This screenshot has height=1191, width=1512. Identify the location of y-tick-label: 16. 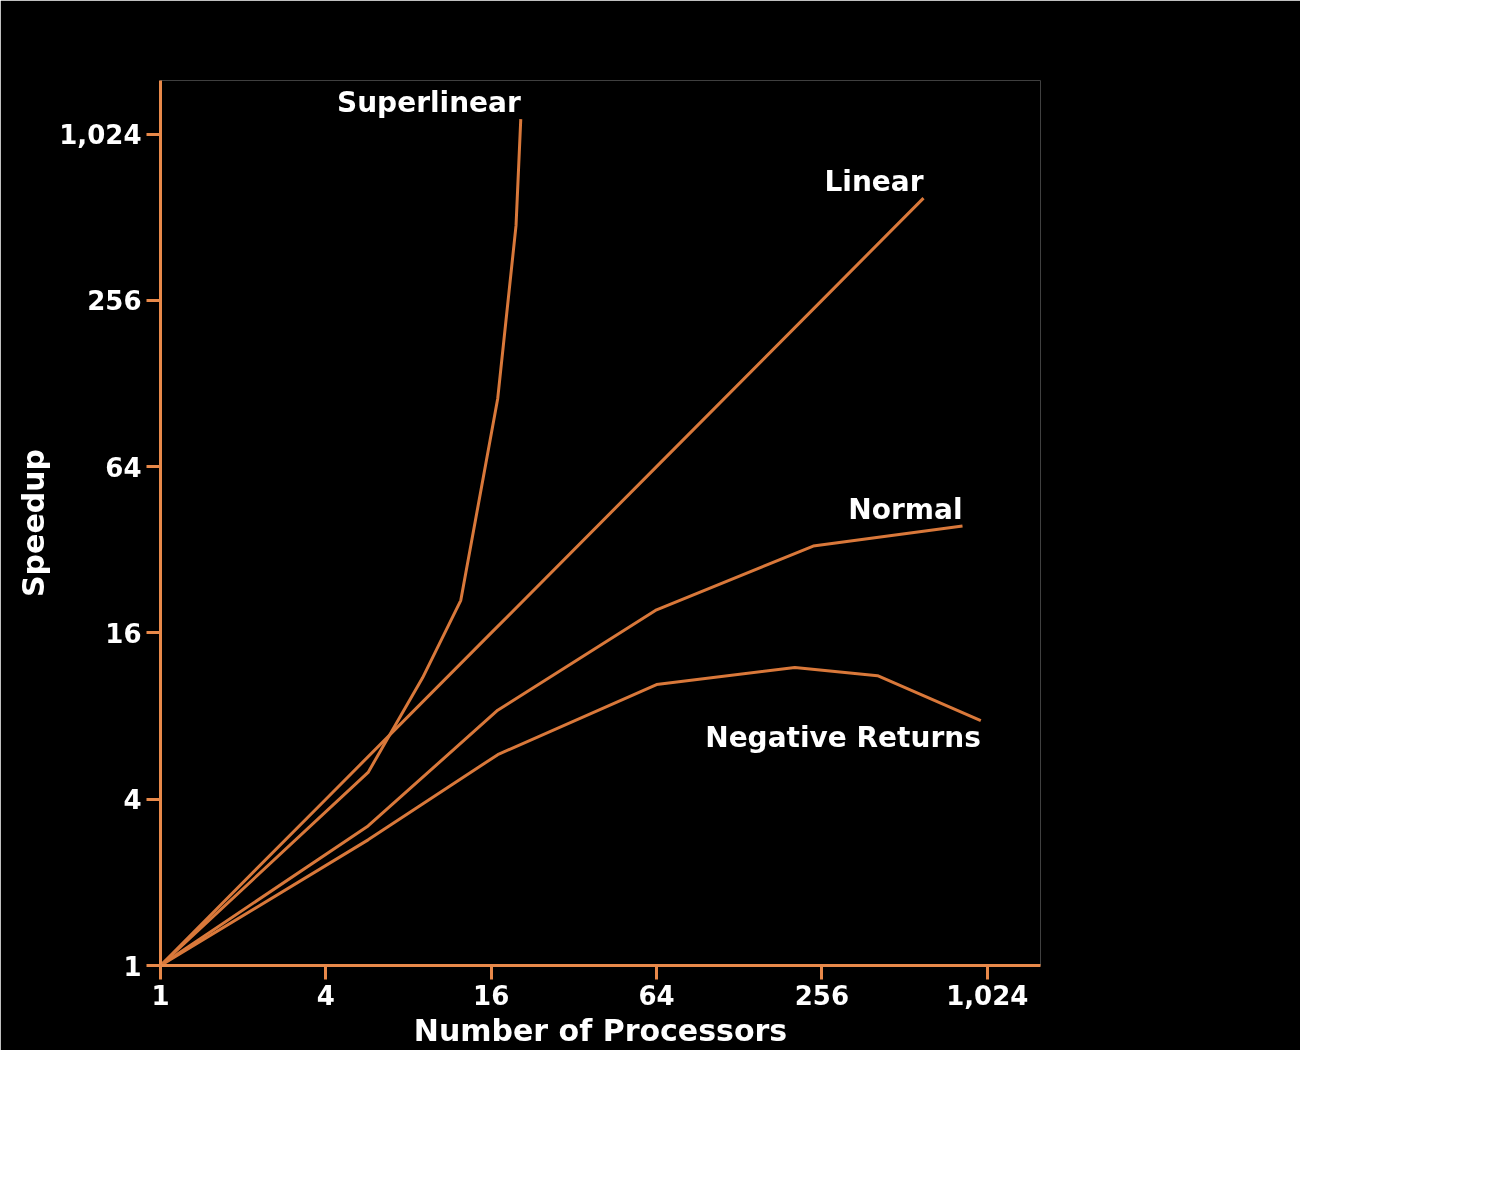
(123, 633).